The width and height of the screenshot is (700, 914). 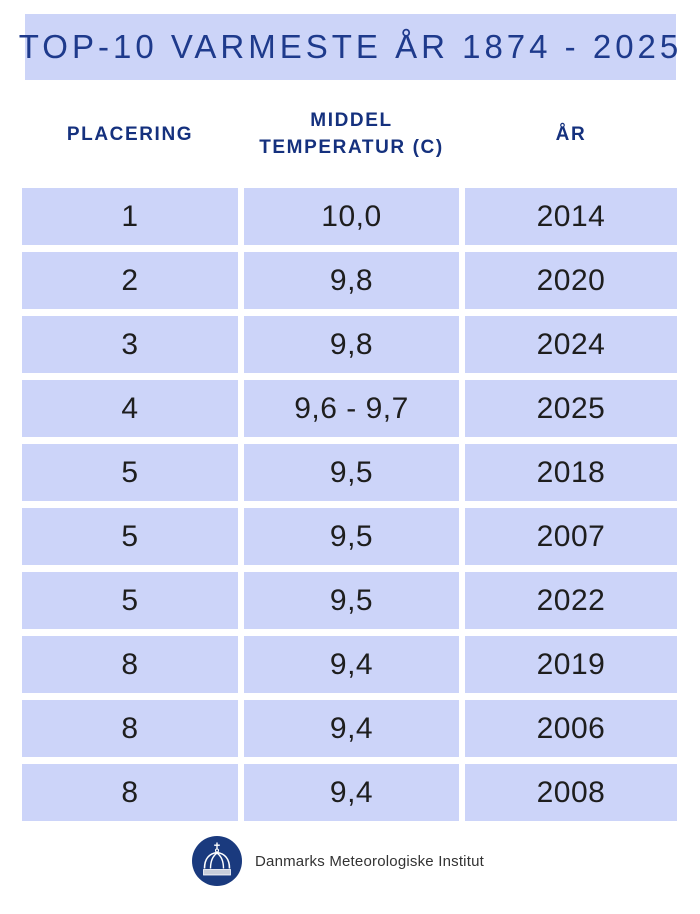 I want to click on org-name: Danmarks Meteorologiske Institut, so click(x=369, y=861).